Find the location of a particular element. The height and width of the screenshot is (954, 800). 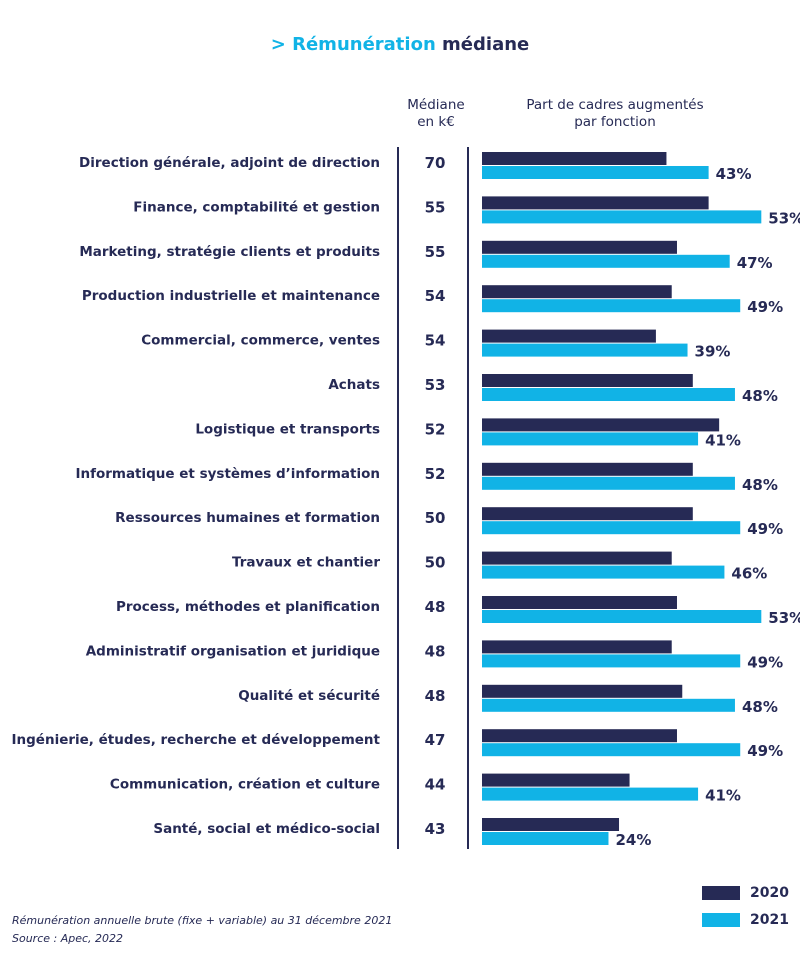

median-column-left-divider is located at coordinates (398, 498).